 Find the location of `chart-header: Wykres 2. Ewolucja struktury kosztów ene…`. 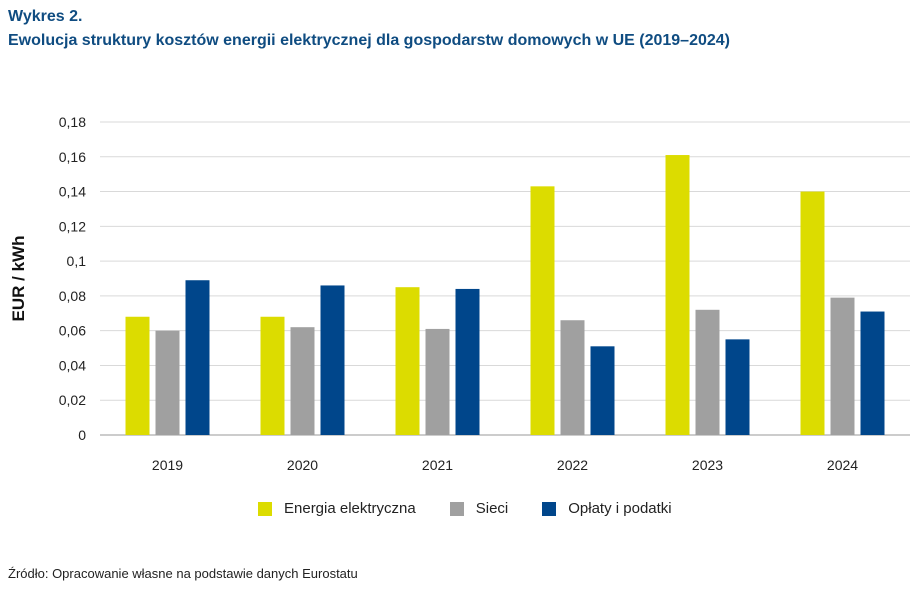

chart-header: Wykres 2. Ewolucja struktury kosztów ene… is located at coordinates (369, 29).